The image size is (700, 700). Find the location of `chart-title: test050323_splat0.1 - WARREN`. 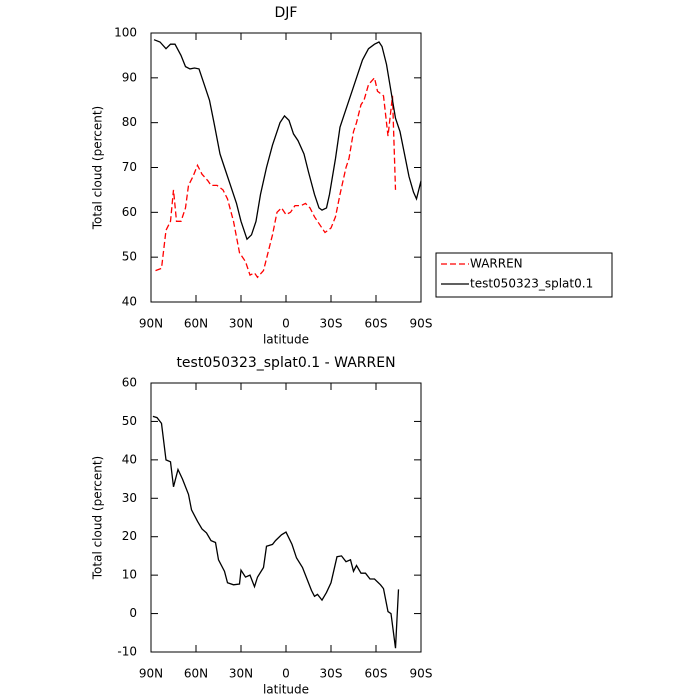

chart-title: test050323_splat0.1 - WARREN is located at coordinates (285, 363).